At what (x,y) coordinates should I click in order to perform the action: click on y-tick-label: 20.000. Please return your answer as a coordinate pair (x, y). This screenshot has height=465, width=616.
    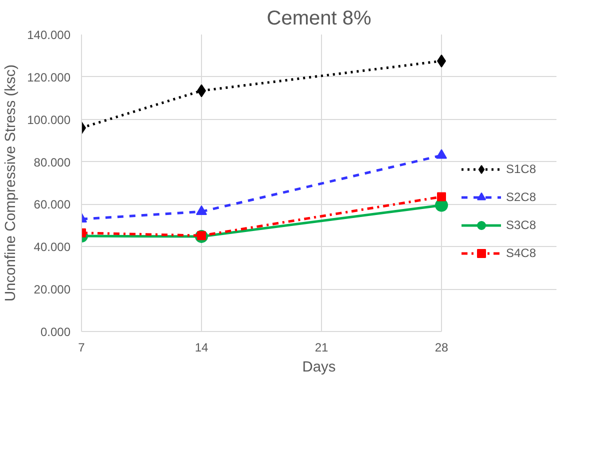
    Looking at the image, I should click on (52, 289).